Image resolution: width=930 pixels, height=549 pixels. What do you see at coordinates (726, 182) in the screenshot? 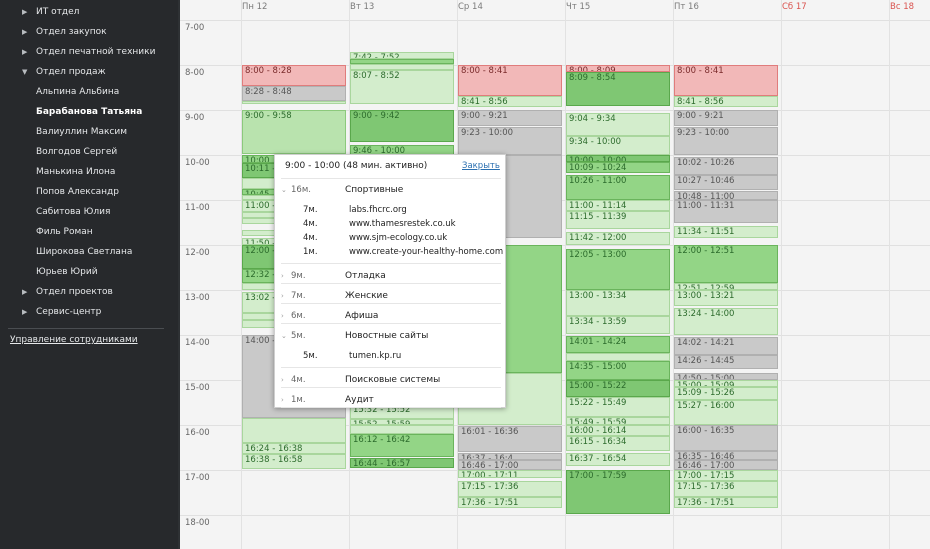
I see `activity-block: 10:27 - 10:46` at bounding box center [726, 182].